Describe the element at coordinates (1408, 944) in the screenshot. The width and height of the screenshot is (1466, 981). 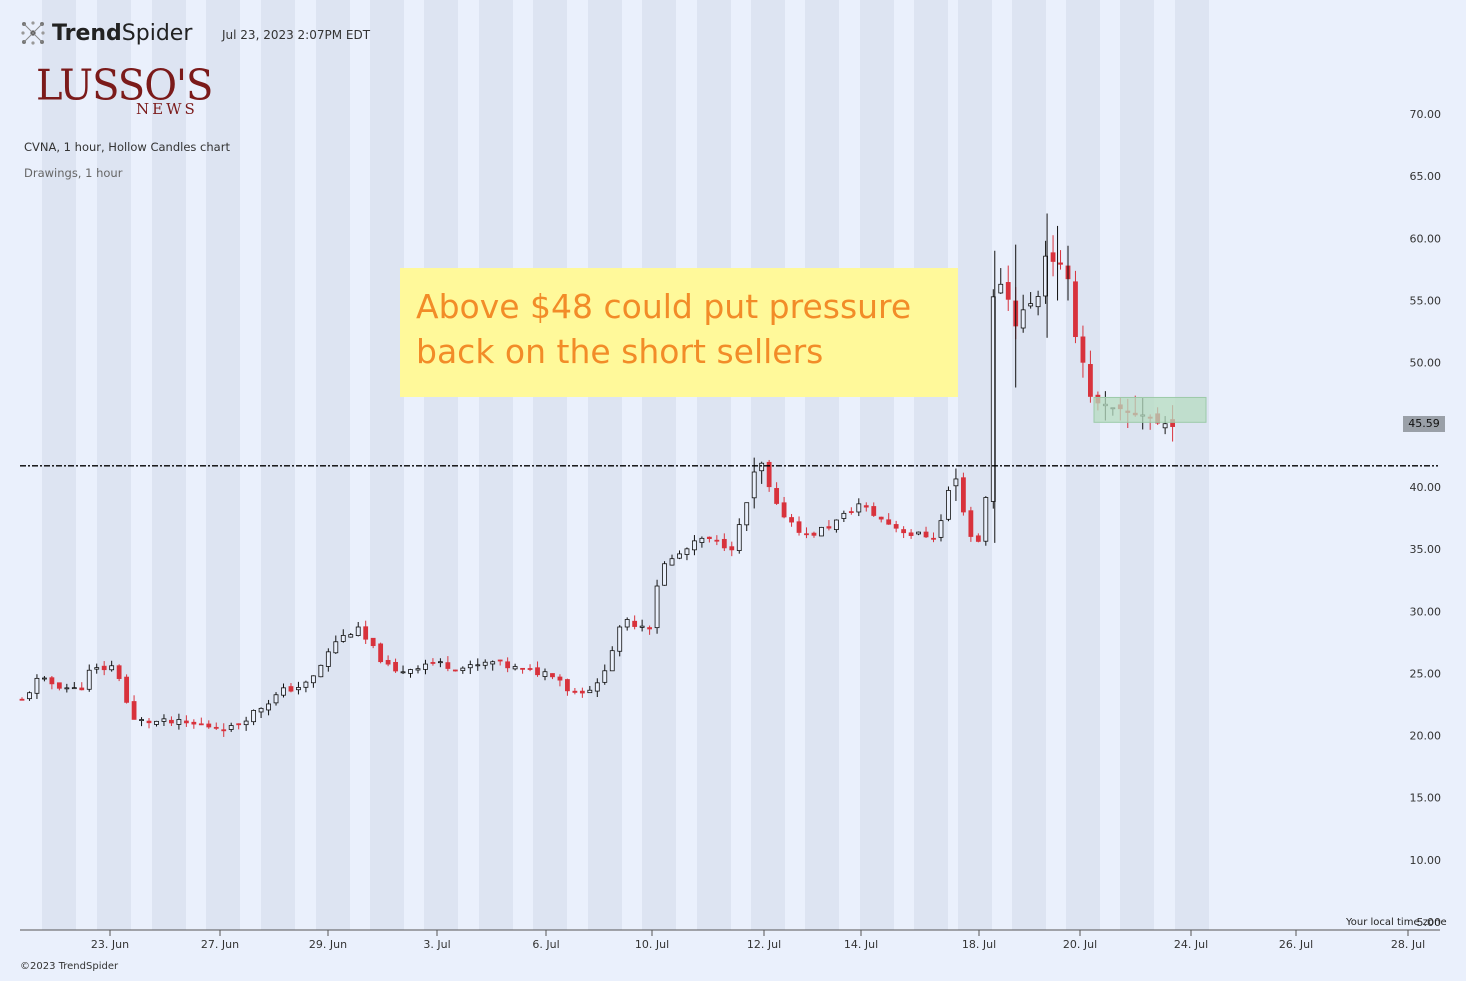
I see `x-tick-label: 28. Jul` at that location.